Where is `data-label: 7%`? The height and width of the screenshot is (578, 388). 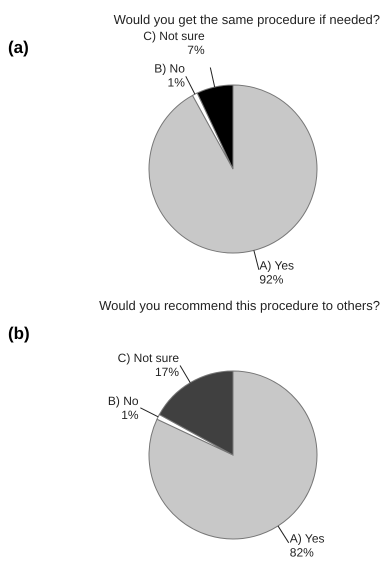
data-label: 7% is located at coordinates (196, 50).